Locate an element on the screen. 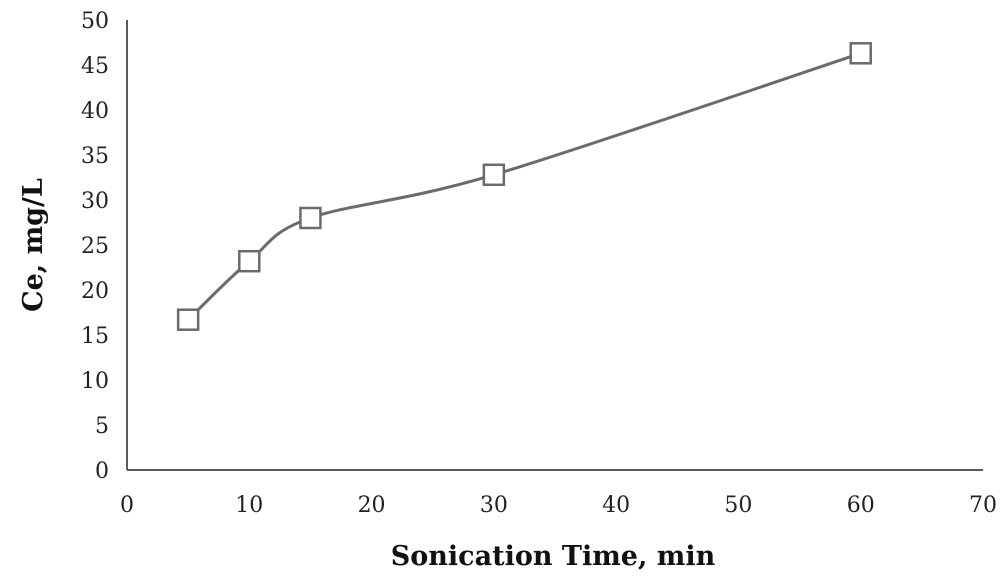  x-tick-label: 10 is located at coordinates (249, 505).